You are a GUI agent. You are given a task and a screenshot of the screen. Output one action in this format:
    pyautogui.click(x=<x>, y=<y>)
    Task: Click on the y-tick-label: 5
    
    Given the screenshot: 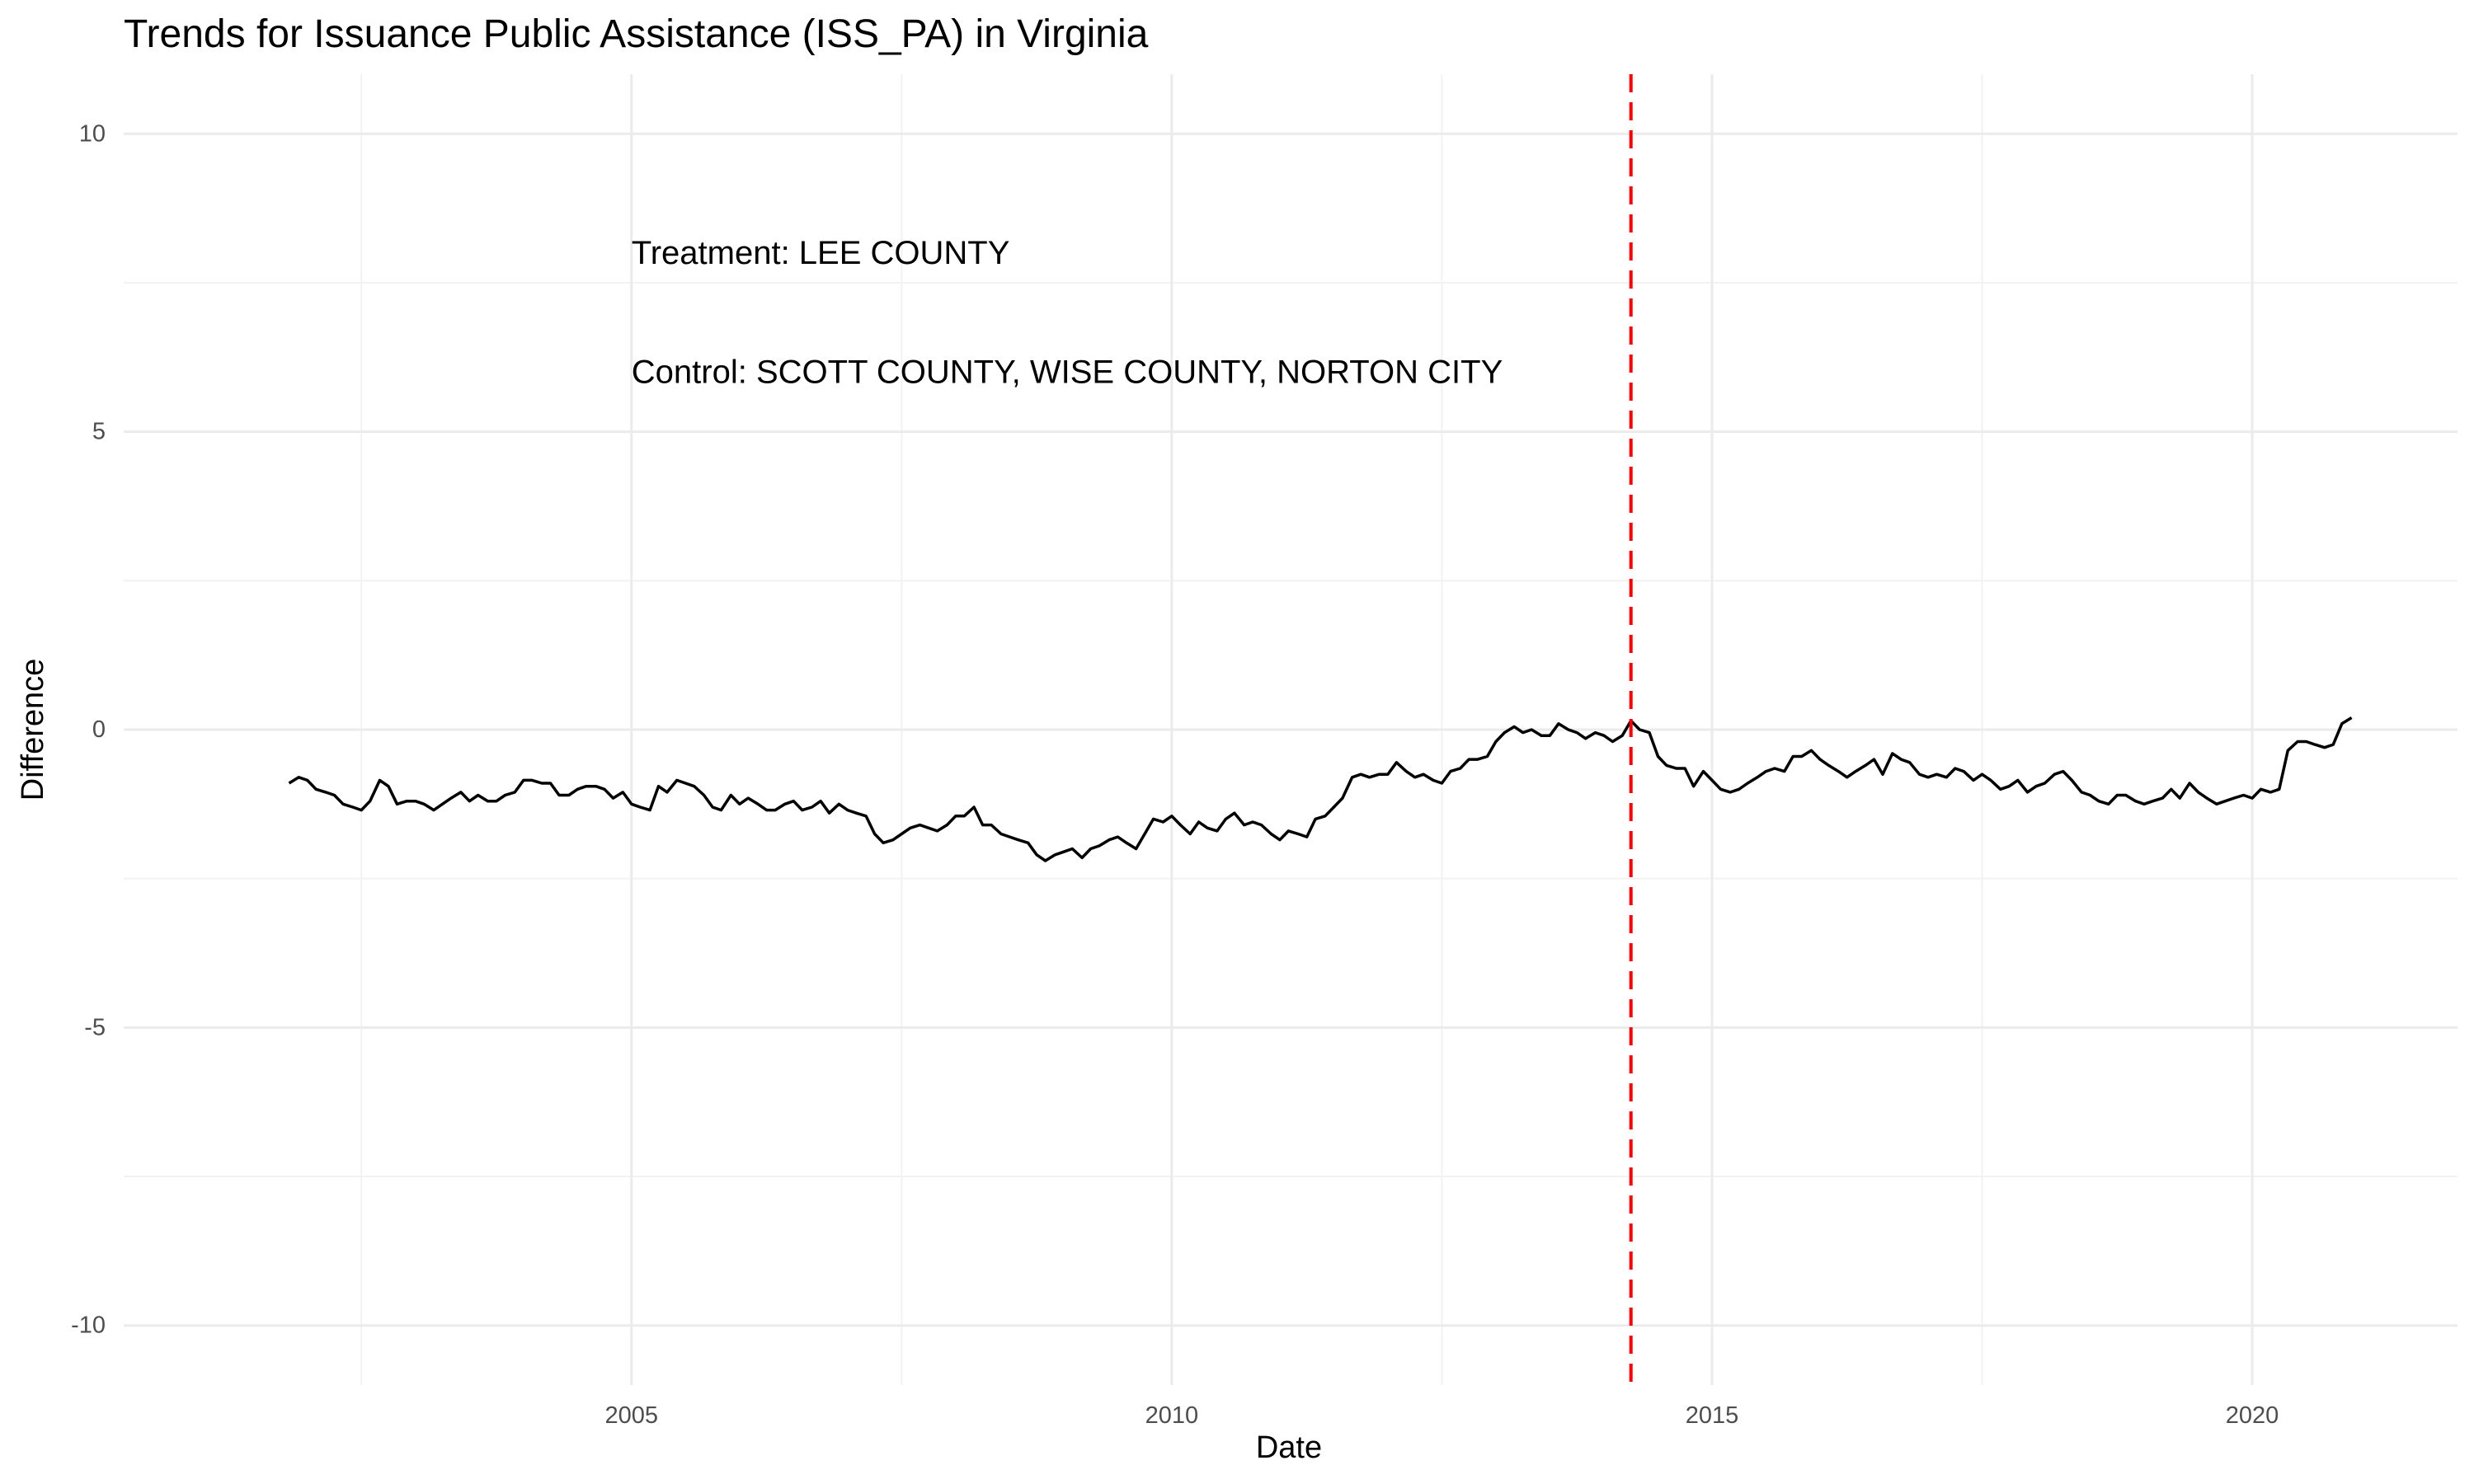 What is the action you would take?
    pyautogui.click(x=99, y=432)
    